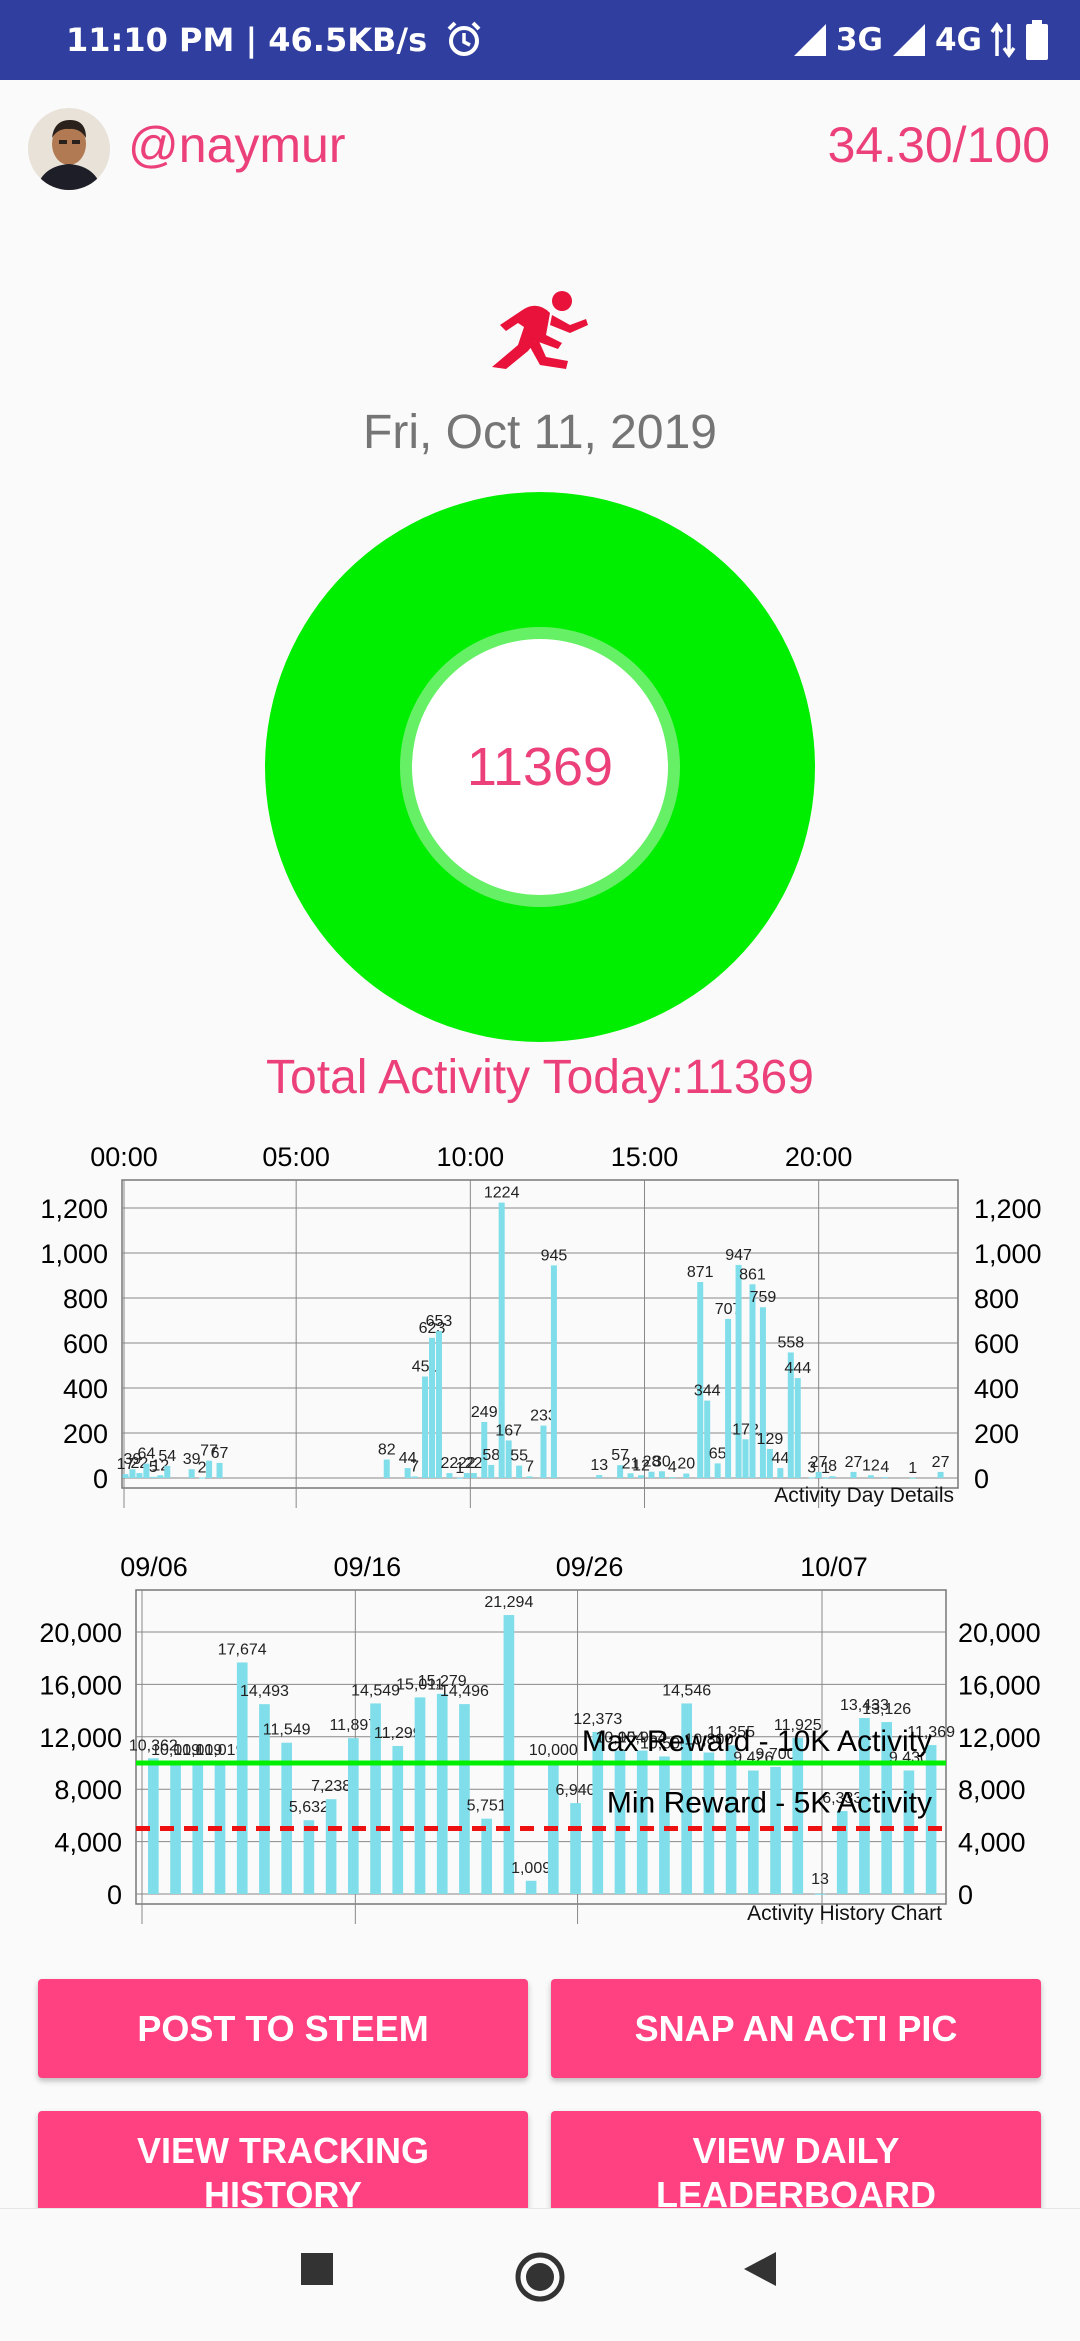  Describe the element at coordinates (797, 1368) in the screenshot. I see `bar-value-label: 444` at that location.